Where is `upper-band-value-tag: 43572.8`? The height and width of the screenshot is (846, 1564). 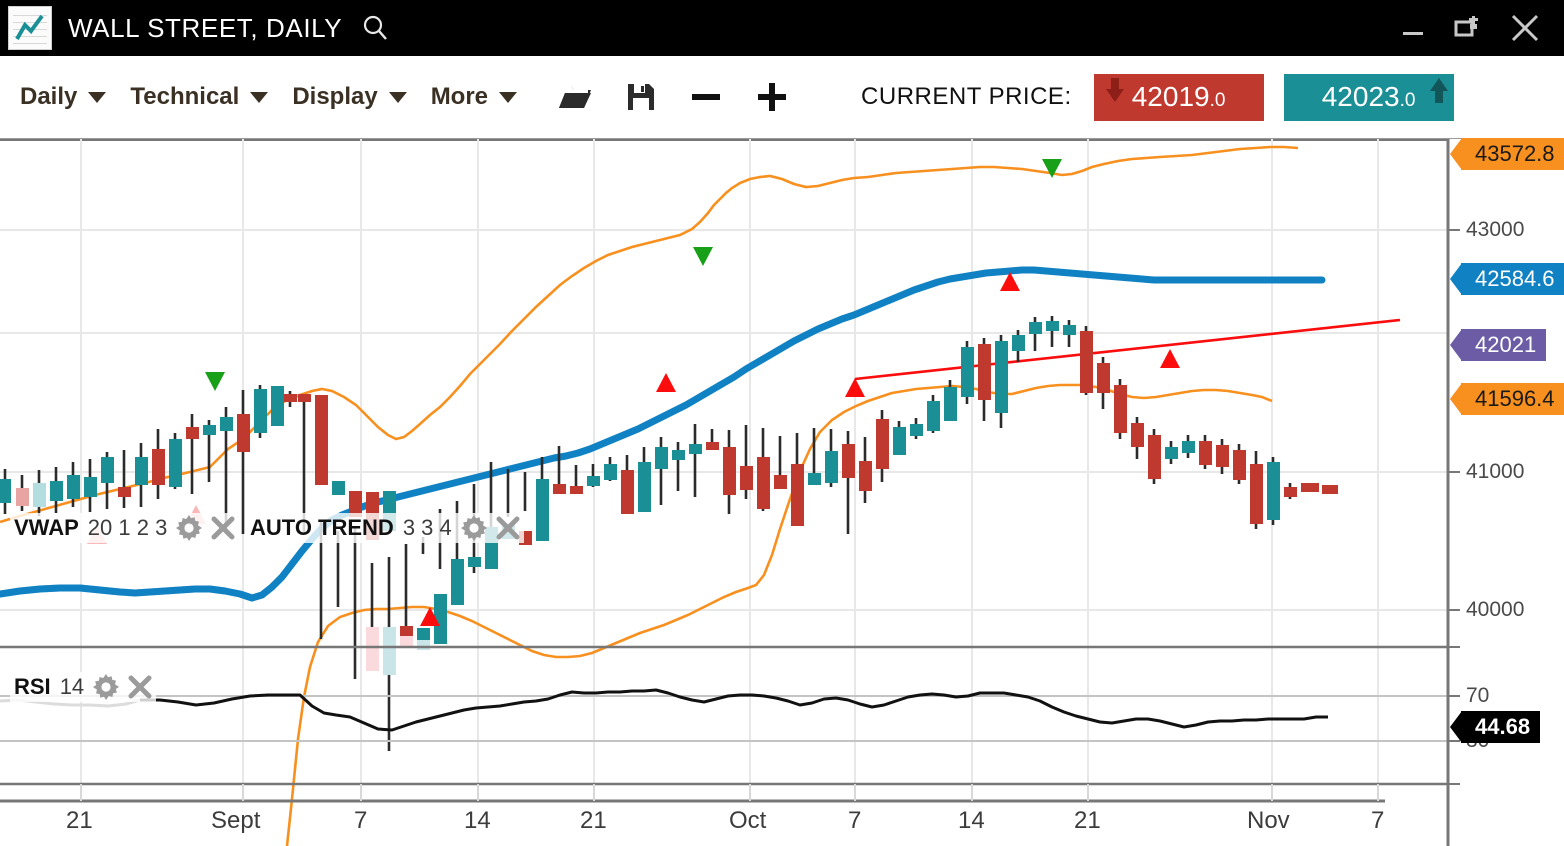 upper-band-value-tag: 43572.8 is located at coordinates (1507, 154).